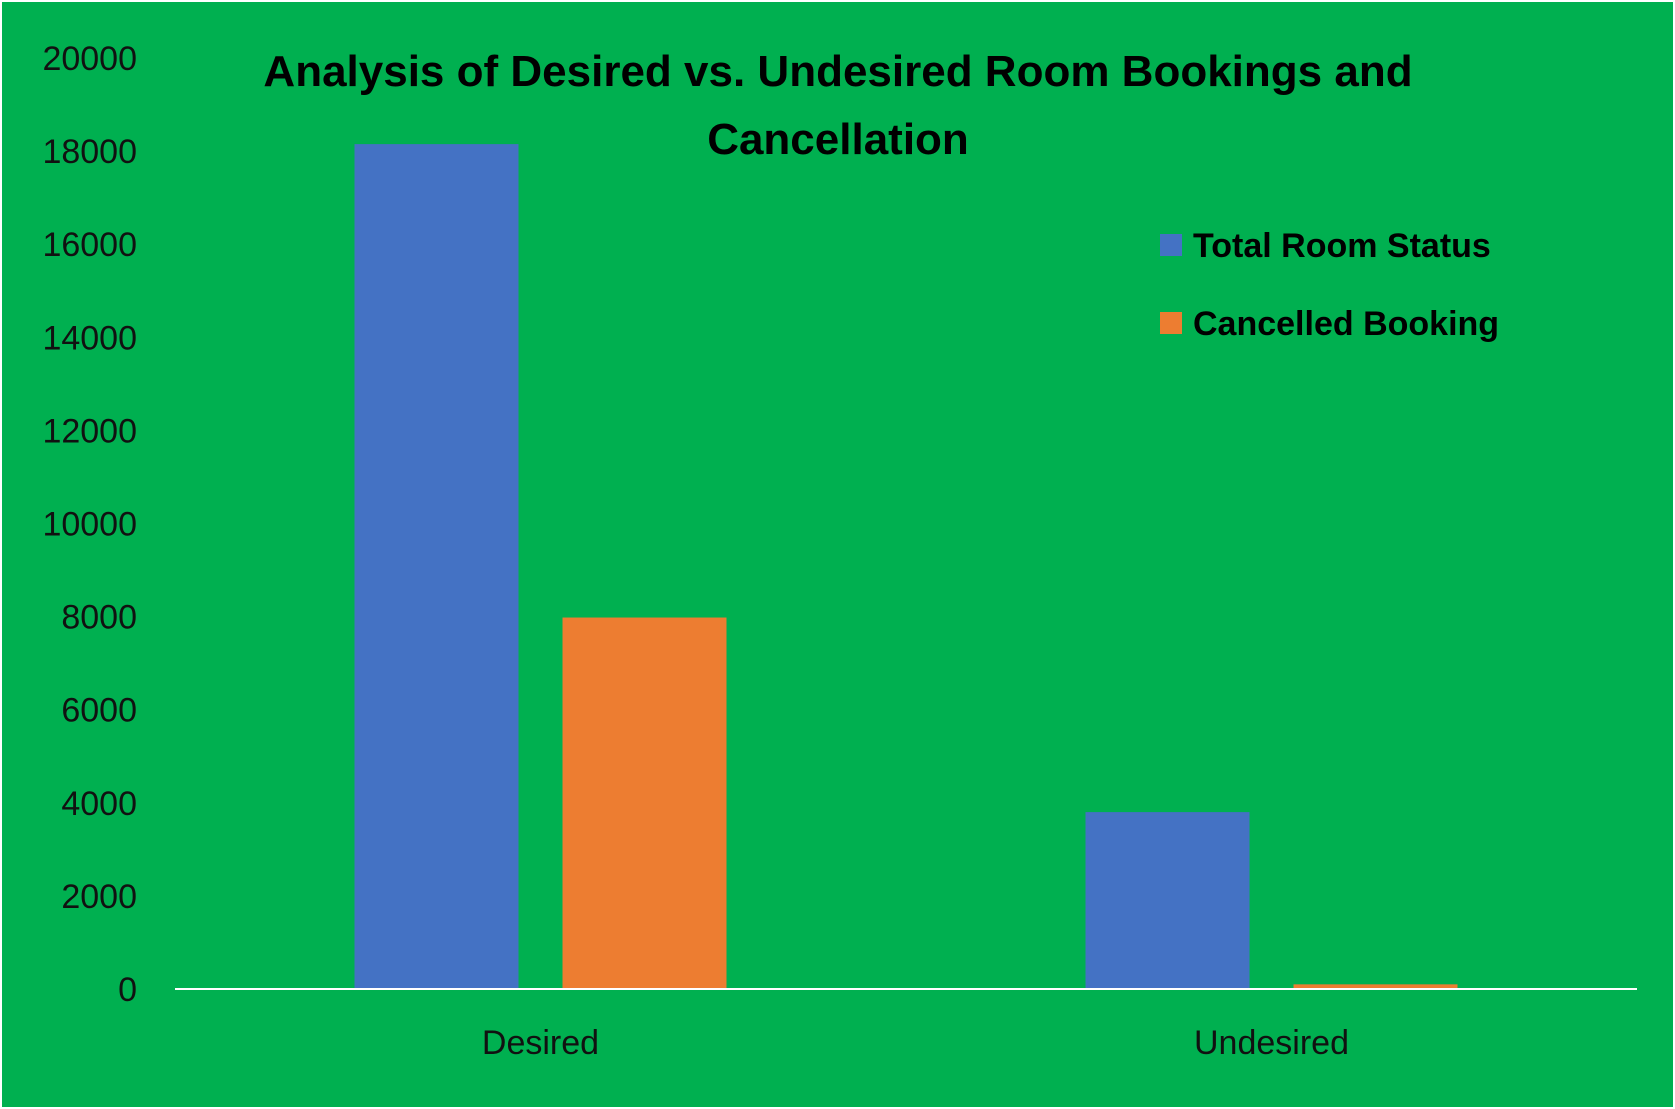 This screenshot has height=1109, width=1675. Describe the element at coordinates (838, 139) in the screenshot. I see `chart-title-line-2: Cancellation` at that location.